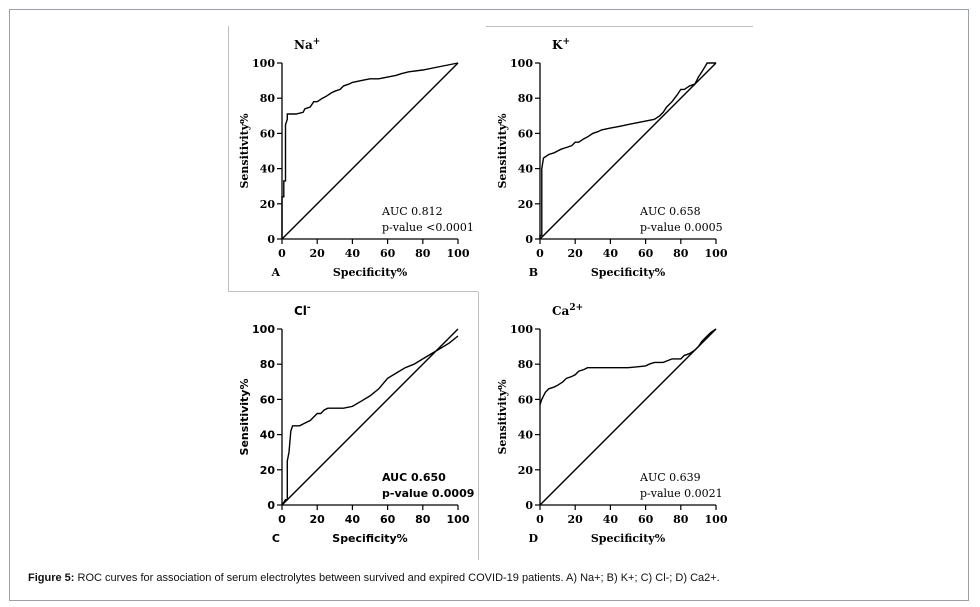  I want to click on plot-title: Ca2+, so click(567, 310).